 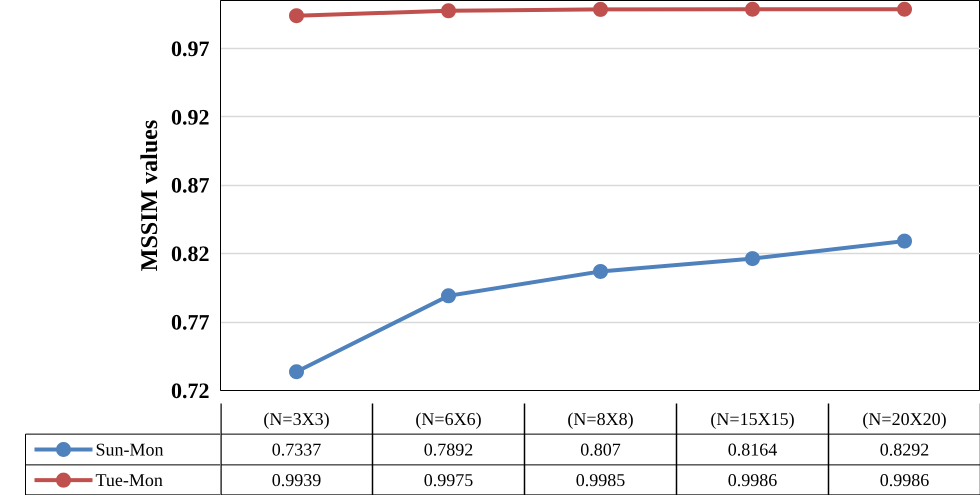 I want to click on y-tick-label: 0.97, so click(x=190, y=48).